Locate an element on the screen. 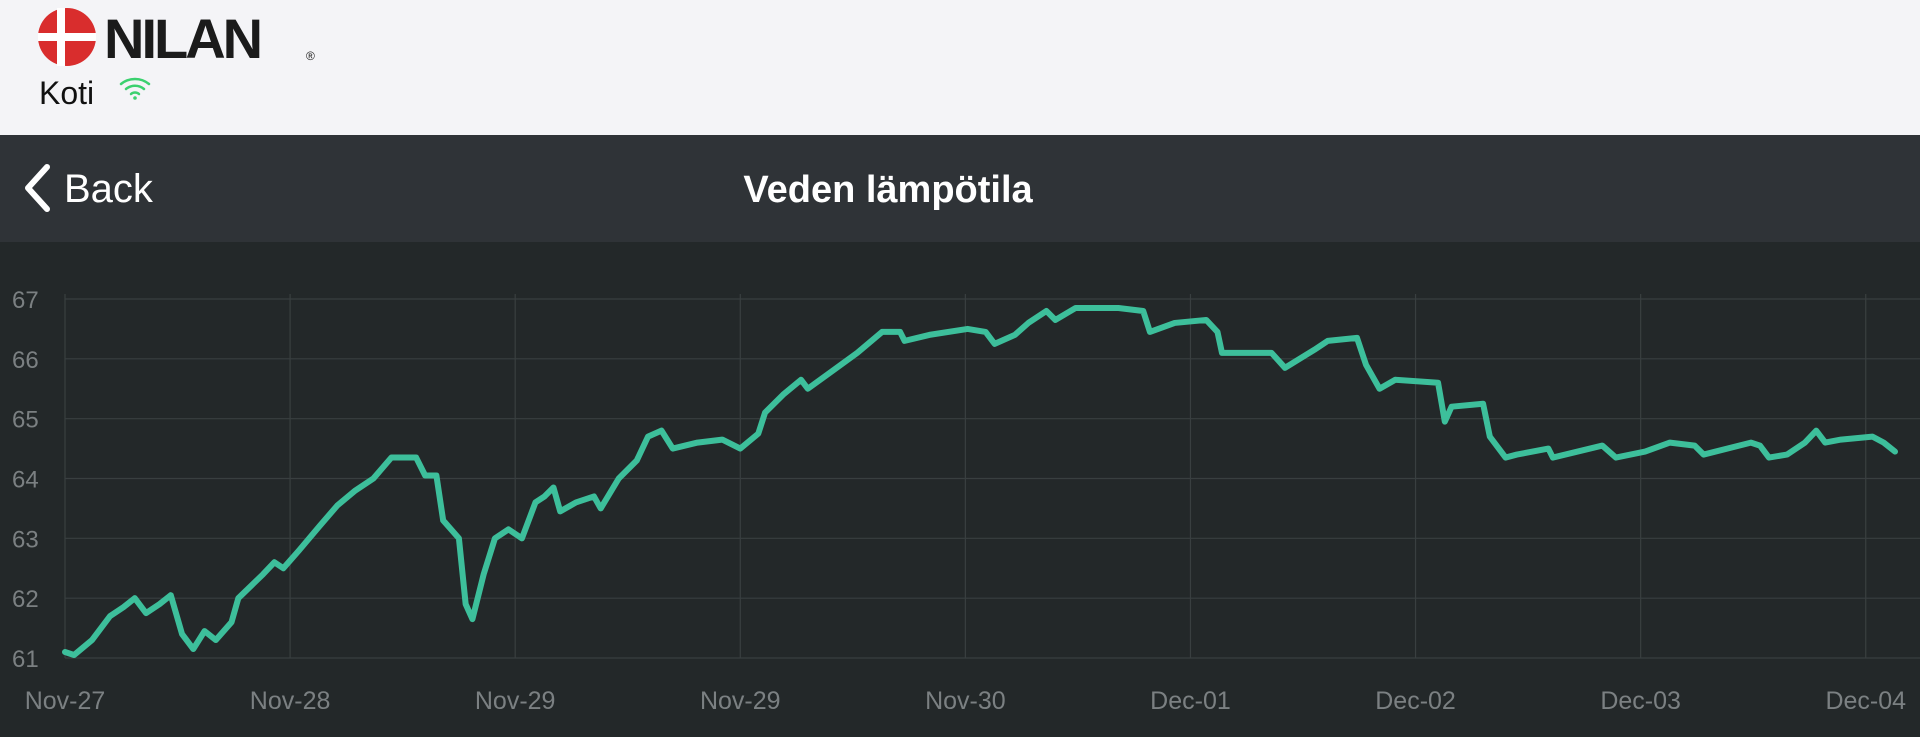  x-tick-label: Nov-27 is located at coordinates (65, 701).